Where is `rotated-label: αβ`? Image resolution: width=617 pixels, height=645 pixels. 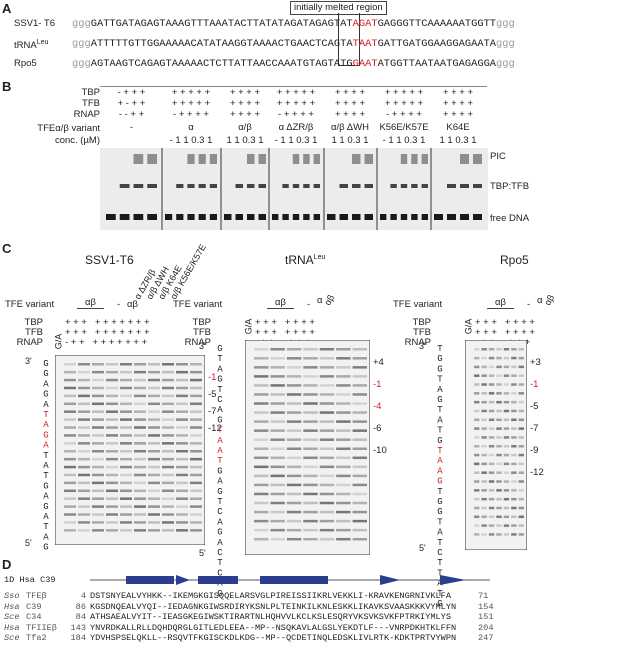
rotated-label: αβ is located at coordinates (549, 300).